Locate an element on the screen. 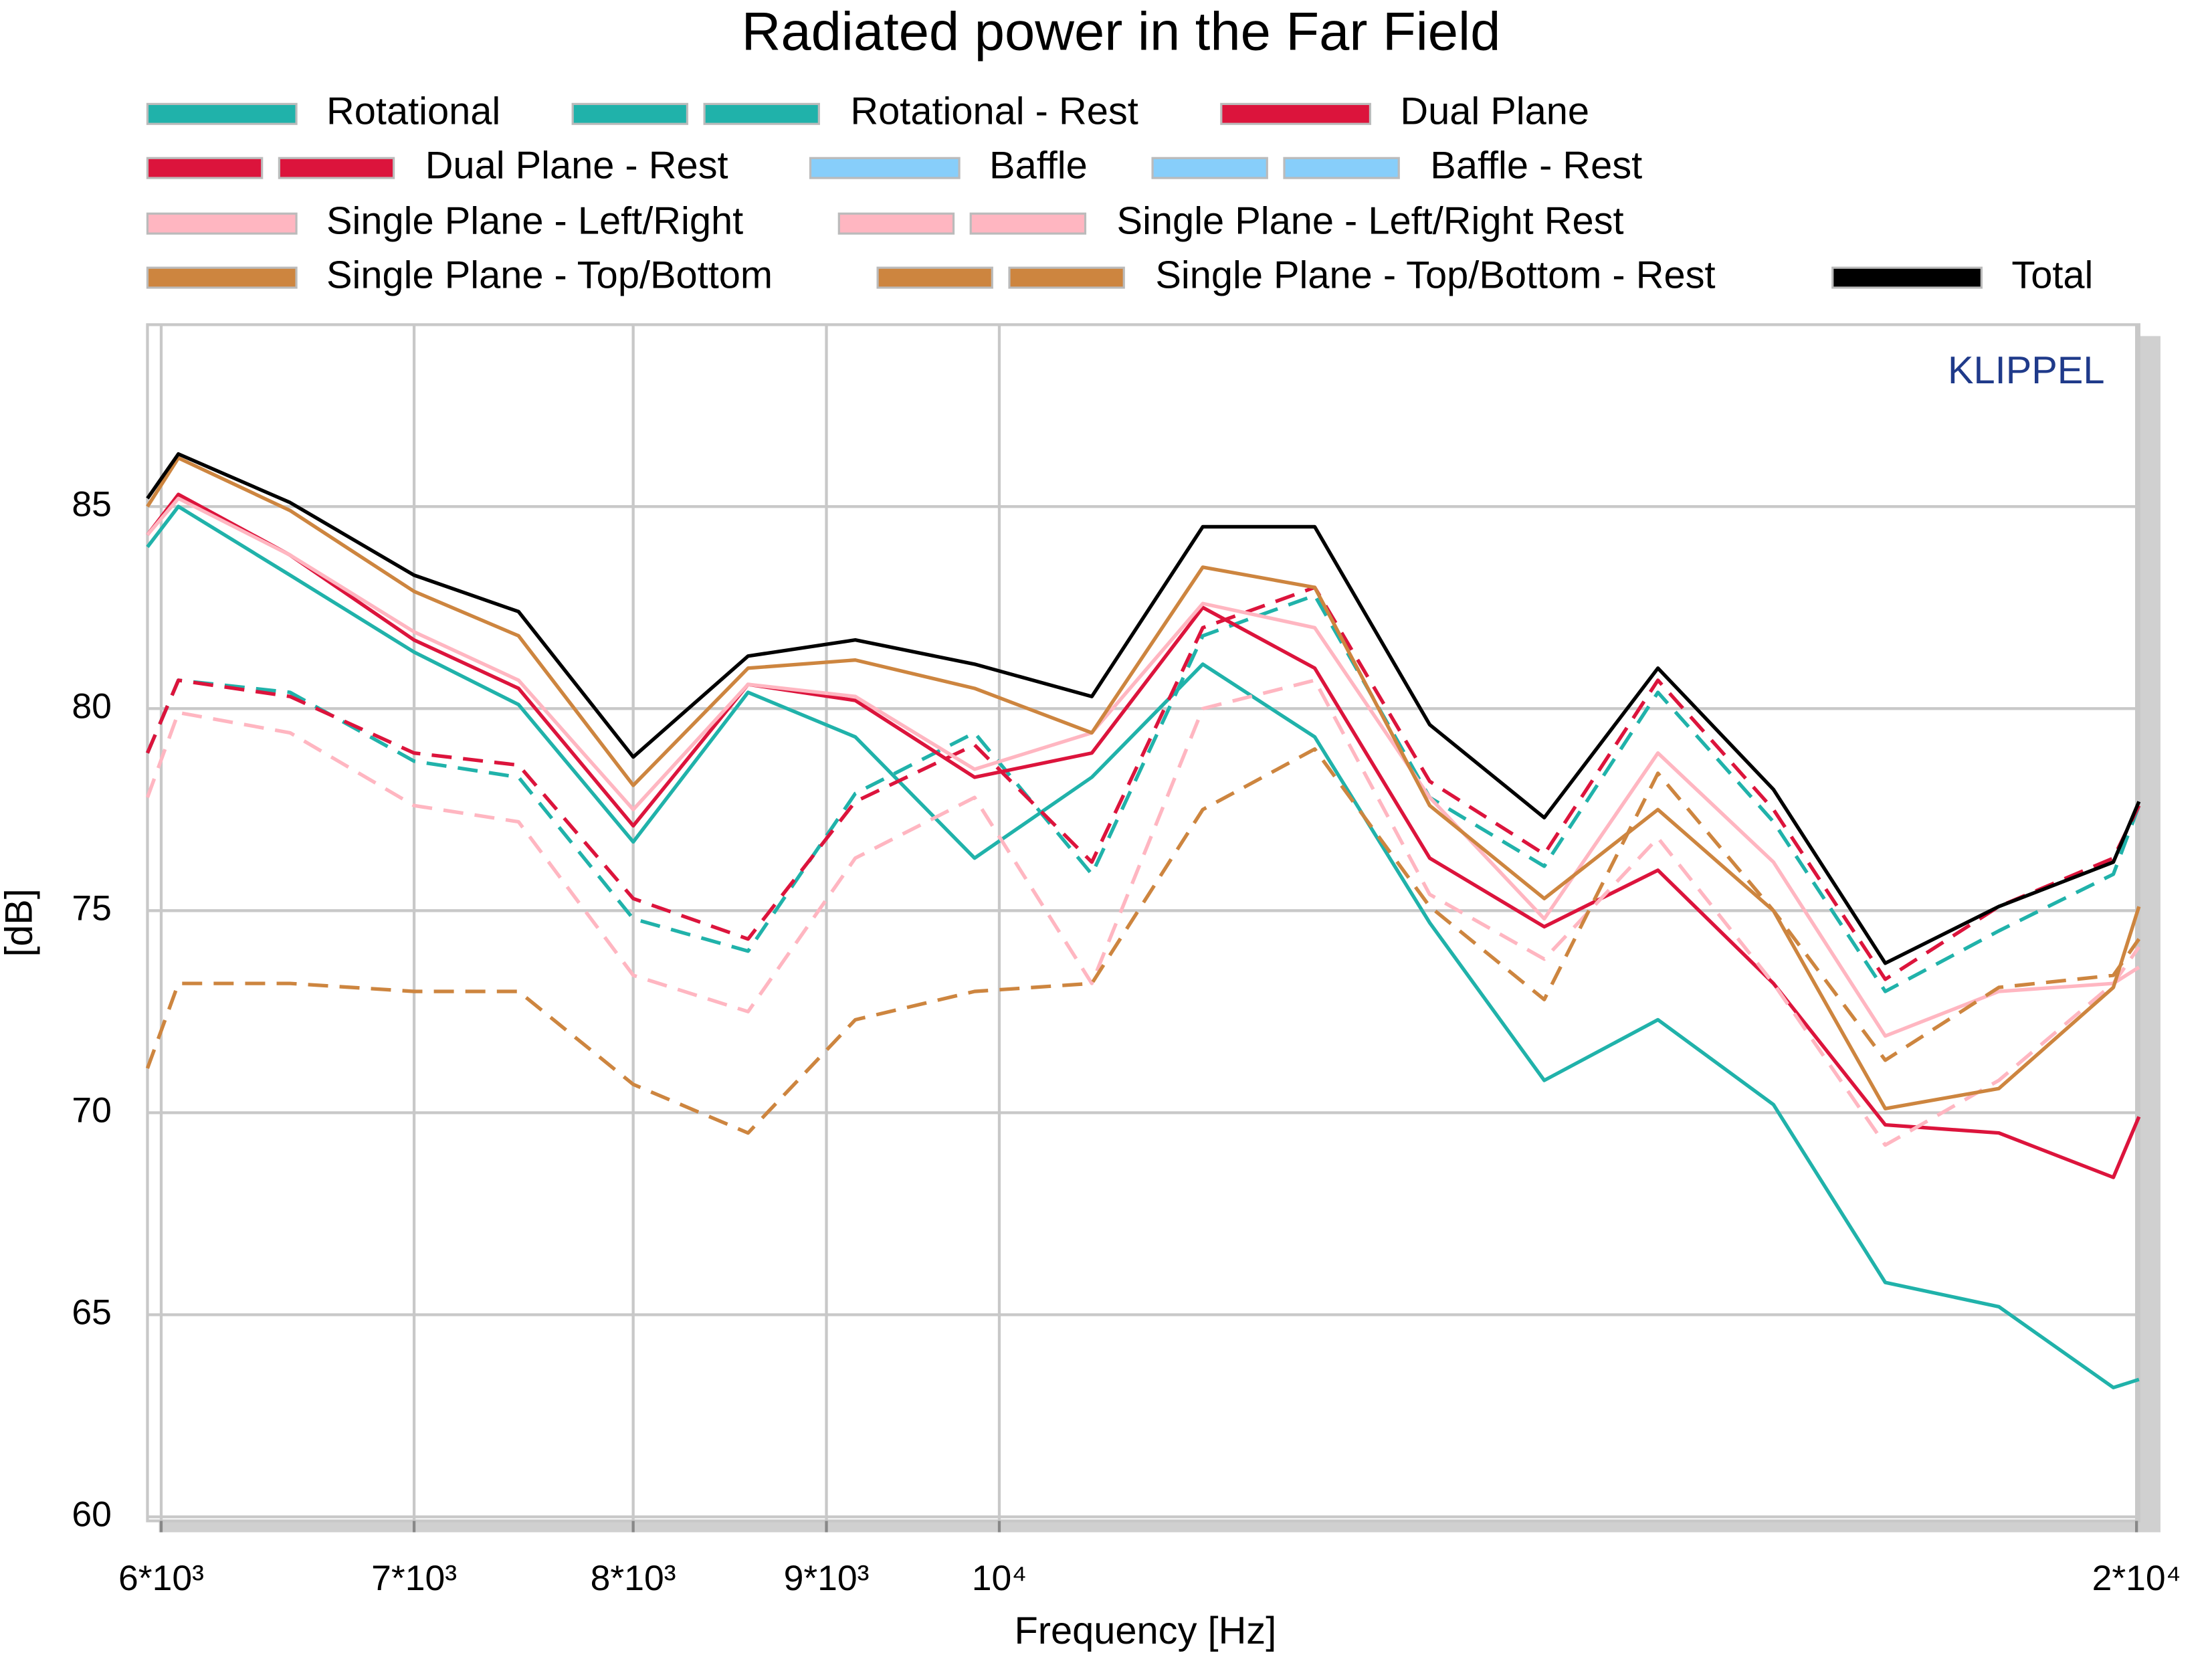 The height and width of the screenshot is (1659, 2212). legend-label: Dual Plane is located at coordinates (1495, 111).